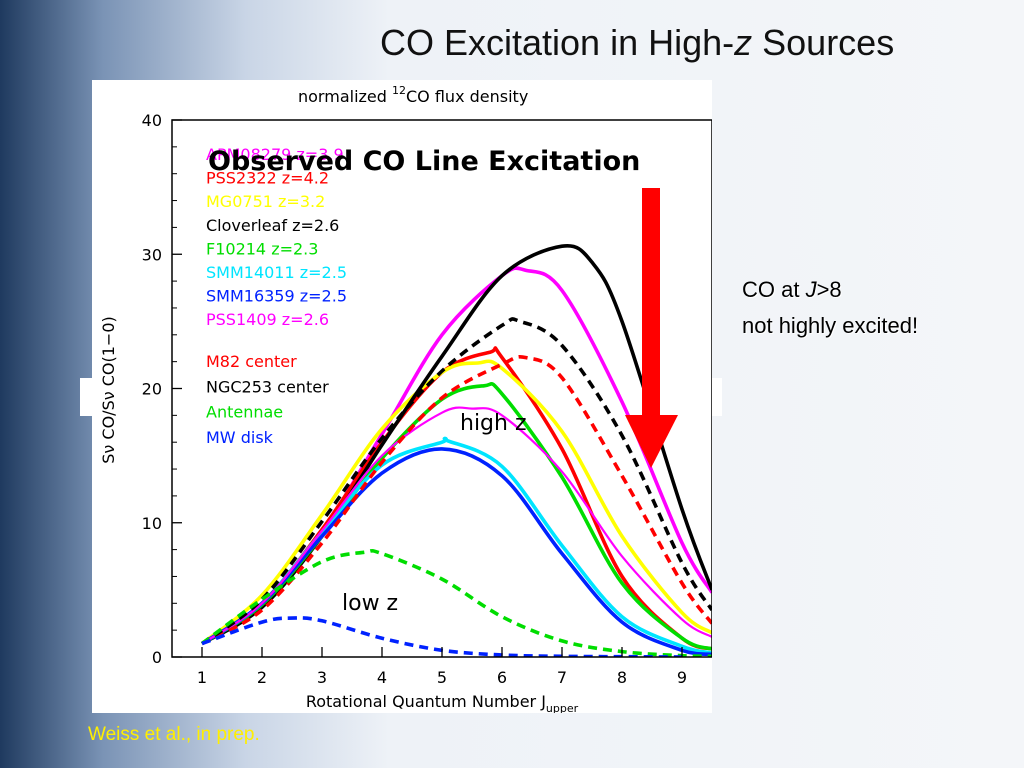 This screenshot has height=768, width=1024. What do you see at coordinates (262, 248) in the screenshot?
I see `legend-entry: F10214 z=2.3` at bounding box center [262, 248].